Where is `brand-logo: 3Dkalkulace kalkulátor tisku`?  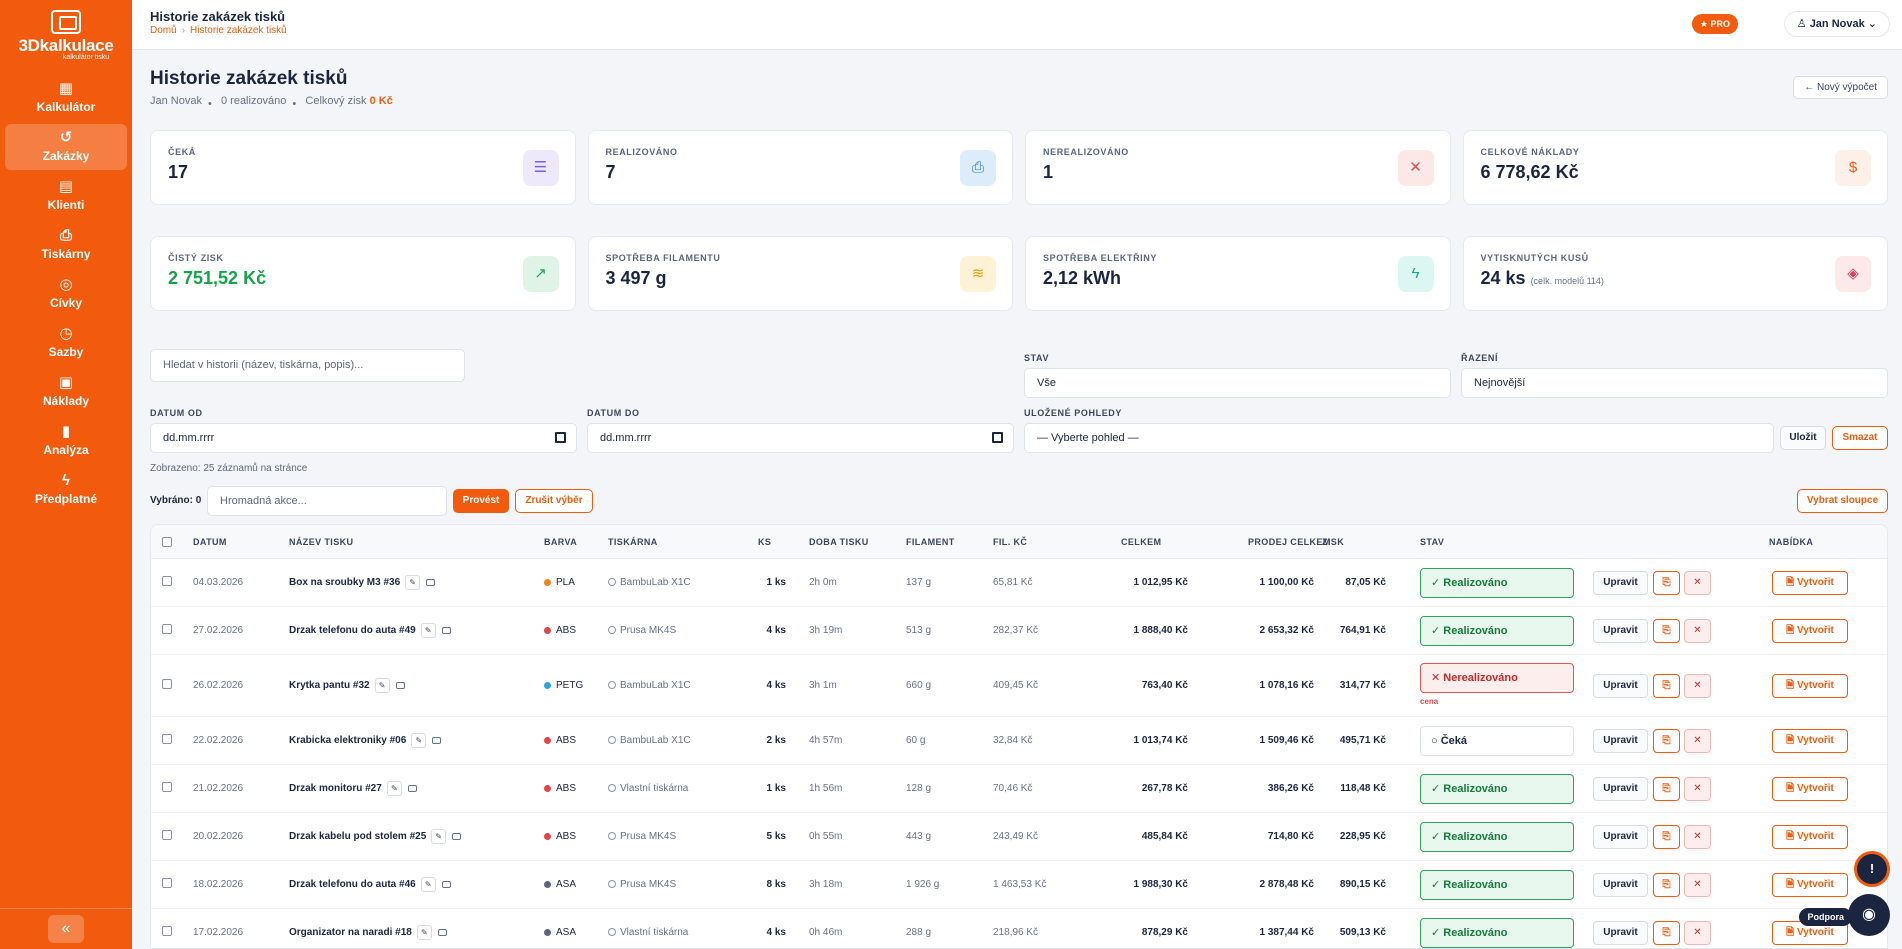 brand-logo: 3Dkalkulace kalkulátor tisku is located at coordinates (66, 36).